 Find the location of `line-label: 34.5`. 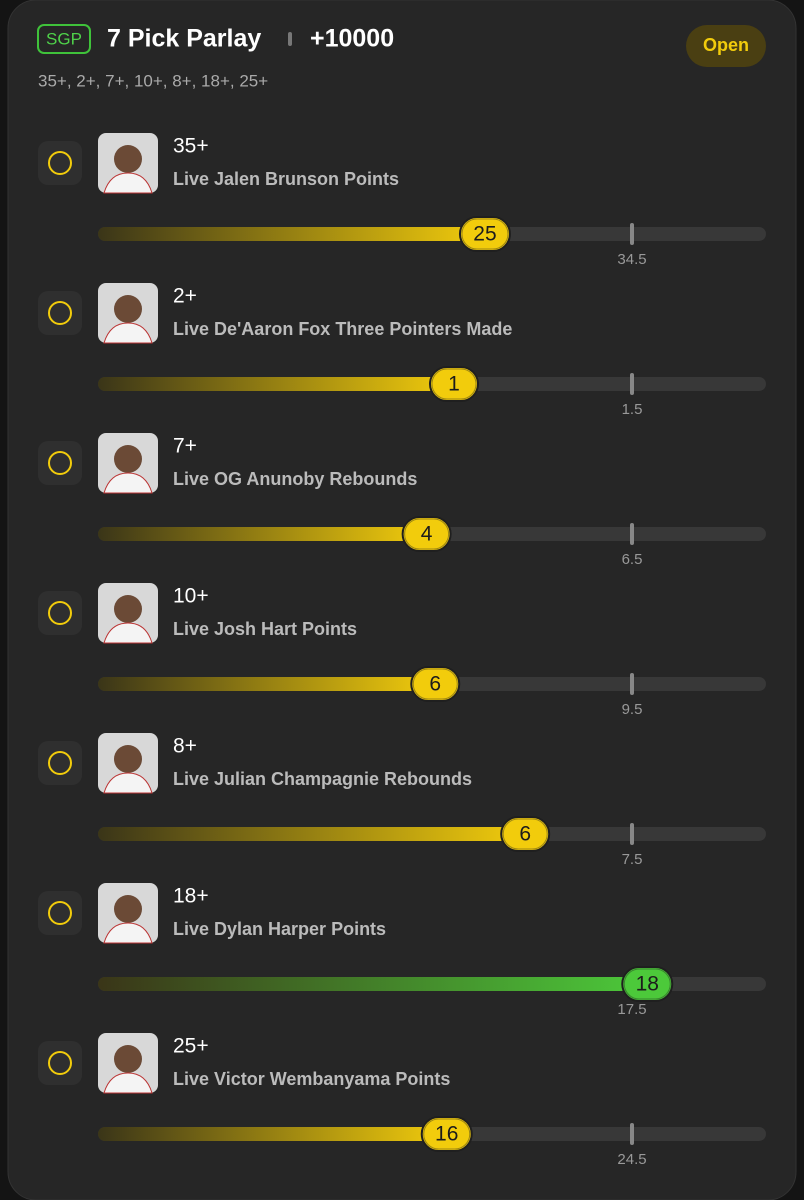

line-label: 34.5 is located at coordinates (631, 259).